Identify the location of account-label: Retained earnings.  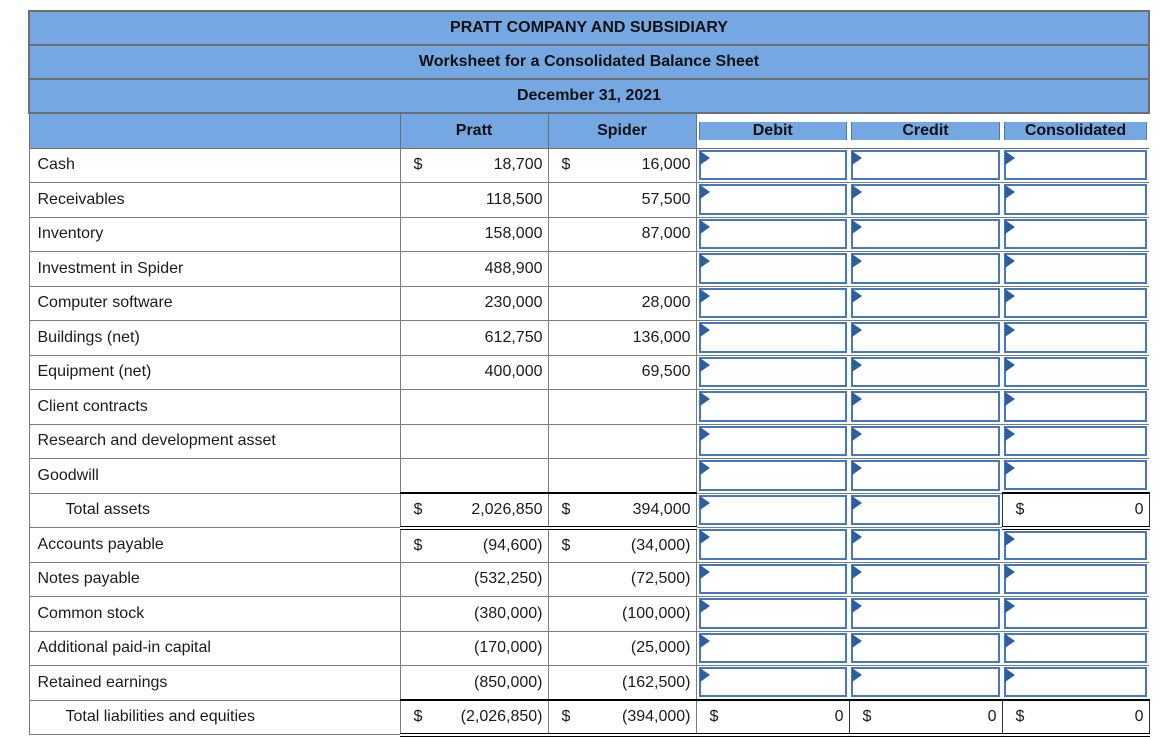
(214, 683).